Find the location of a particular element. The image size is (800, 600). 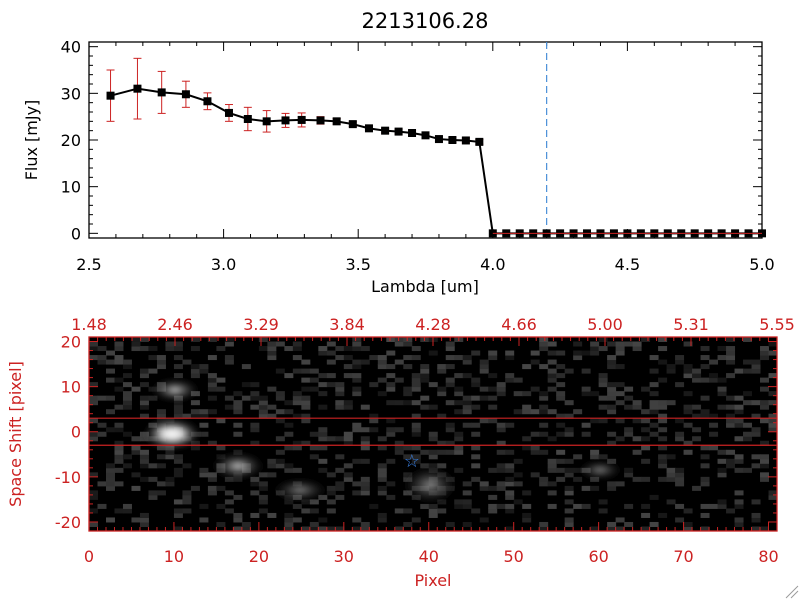

image-y-tick-label: 10 is located at coordinates (71, 387).